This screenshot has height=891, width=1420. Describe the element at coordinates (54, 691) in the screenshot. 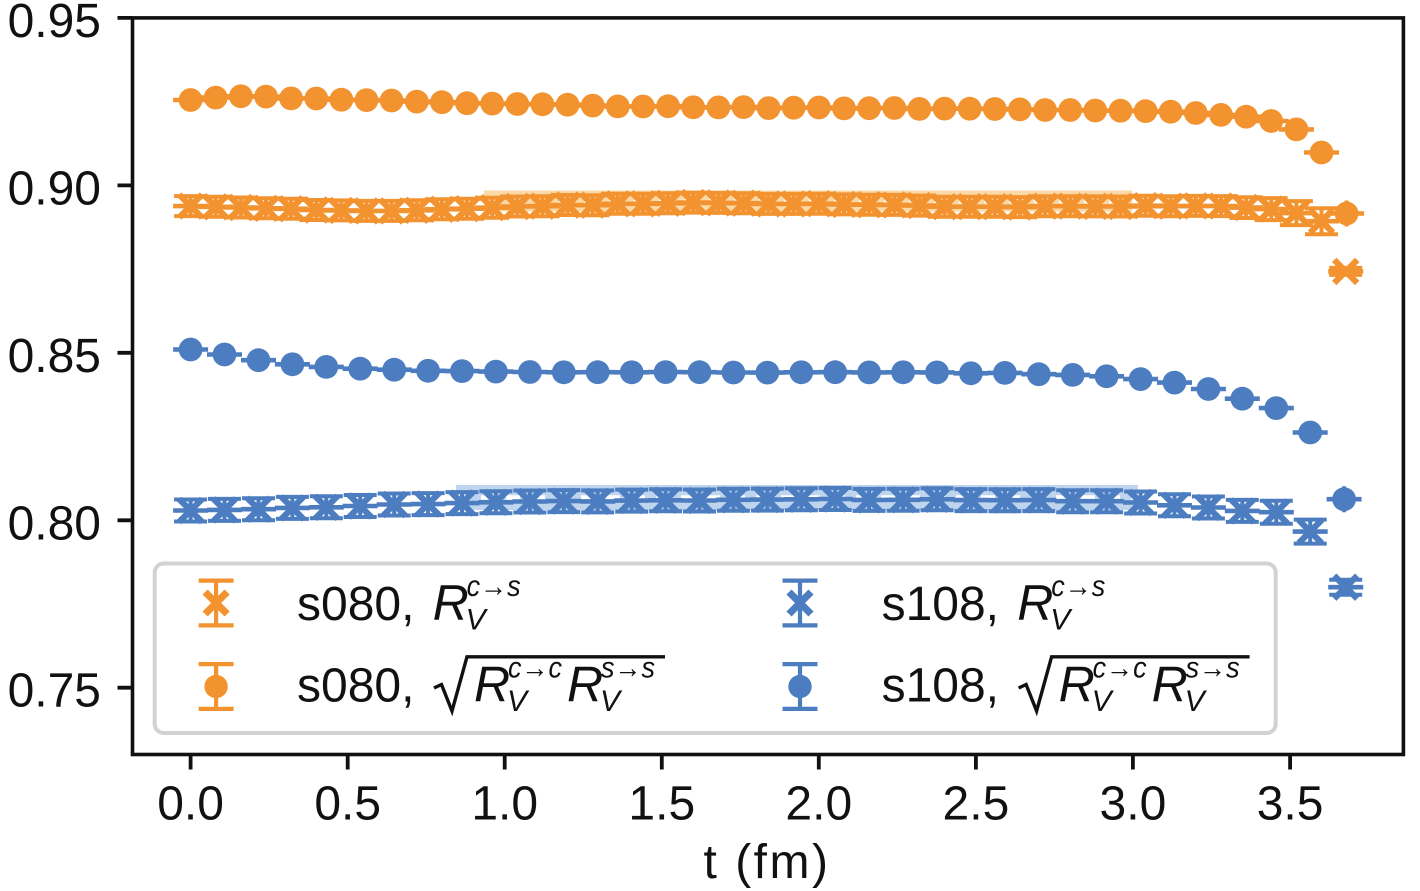

I see `svg-text: 0.75` at that location.